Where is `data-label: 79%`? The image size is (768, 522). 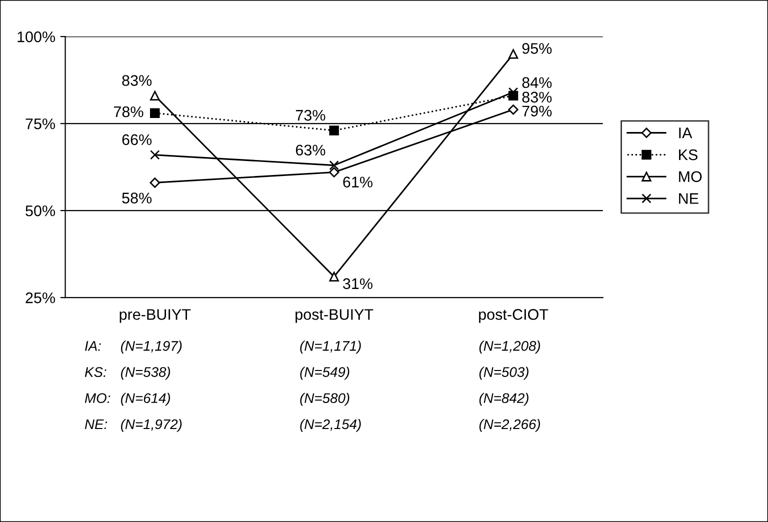 data-label: 79% is located at coordinates (537, 111).